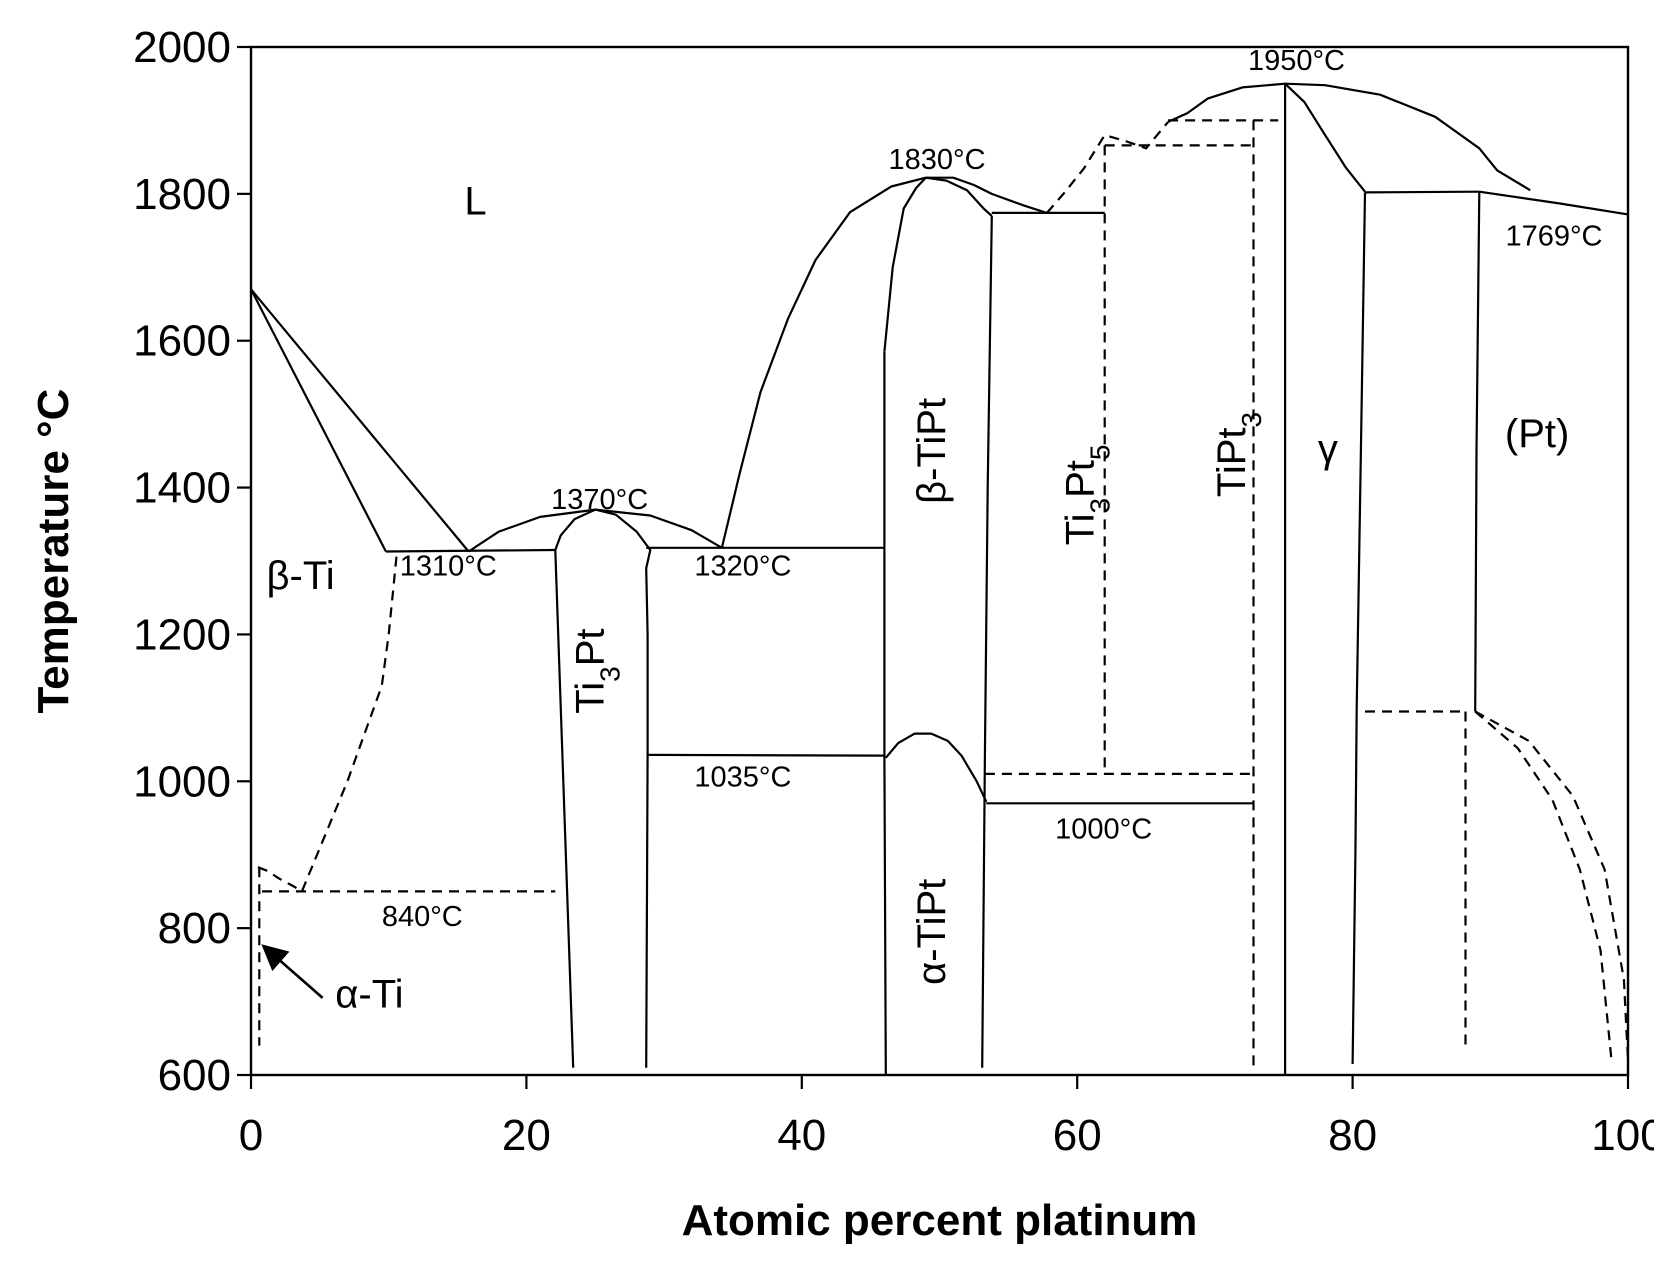 The height and width of the screenshot is (1280, 1654). I want to click on y-tick-label: 600, so click(194, 1075).